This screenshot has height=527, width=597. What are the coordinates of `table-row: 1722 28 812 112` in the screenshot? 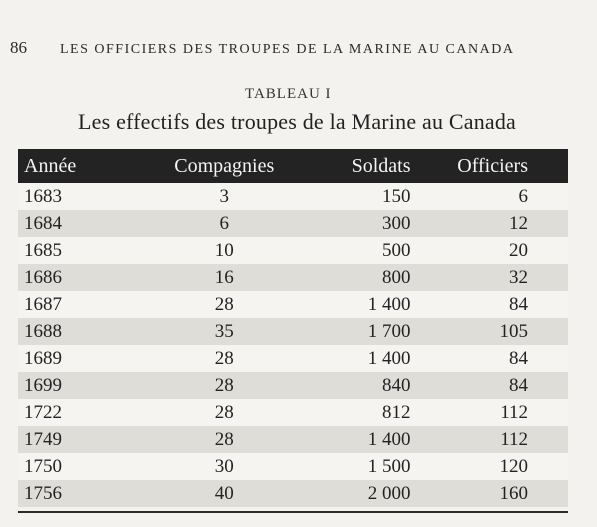 It's located at (293, 412).